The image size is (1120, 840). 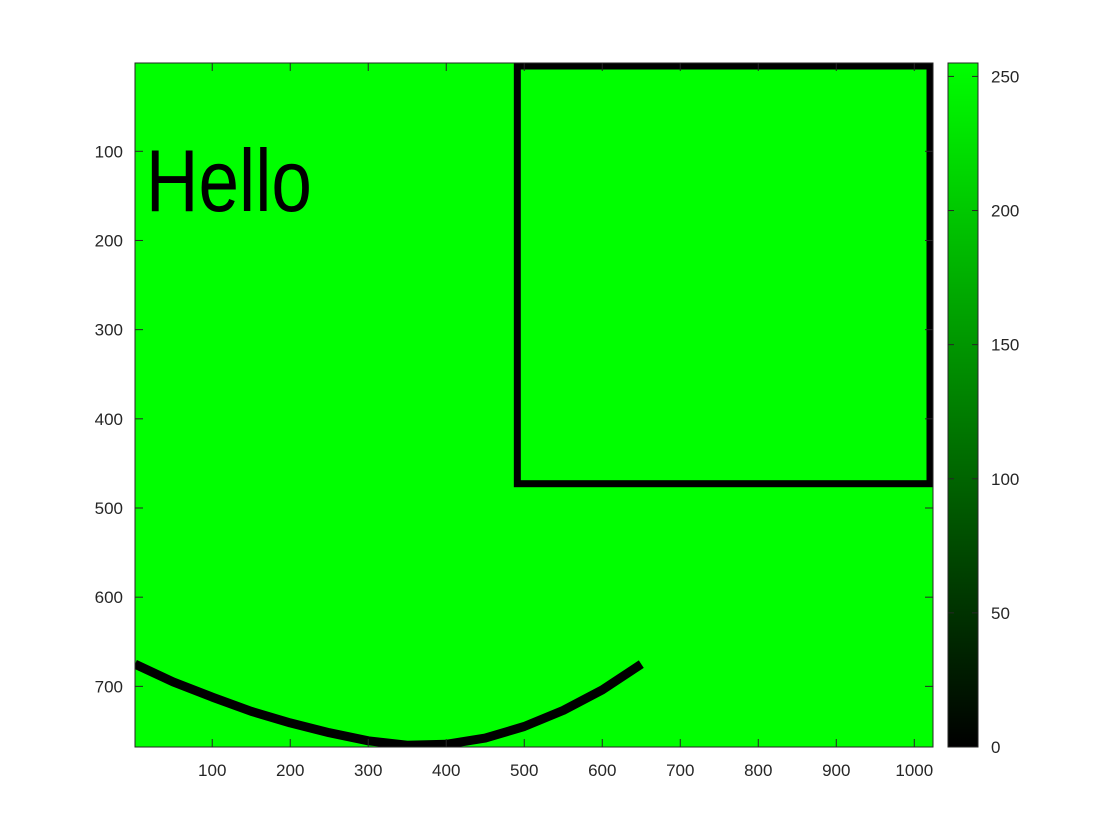 What do you see at coordinates (1005, 345) in the screenshot?
I see `colorbar-tick-label: 150` at bounding box center [1005, 345].